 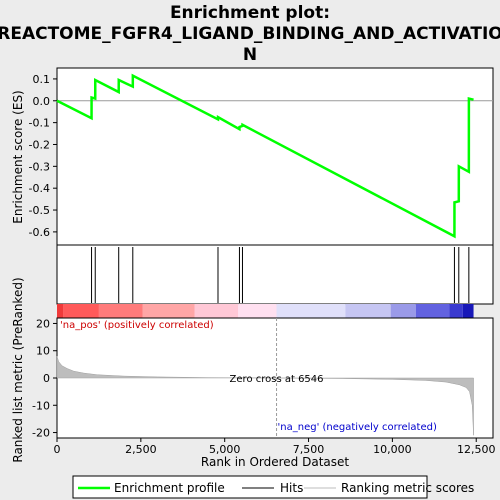 What do you see at coordinates (392, 449) in the screenshot?
I see `x-tick-label: 10,000` at bounding box center [392, 449].